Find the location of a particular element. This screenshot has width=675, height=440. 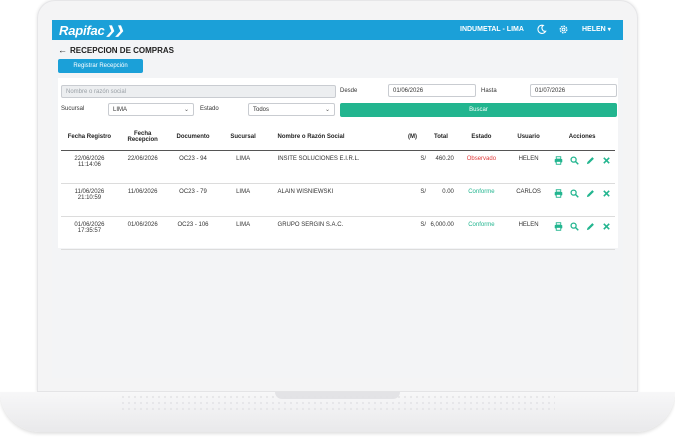

desde-date-field: 01/06/2026 is located at coordinates (432, 90).